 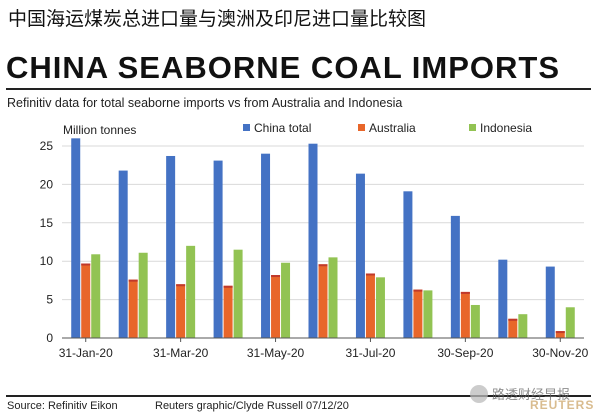 What do you see at coordinates (181, 353) in the screenshot?
I see `x-tick-label: 31-Mar-20` at bounding box center [181, 353].